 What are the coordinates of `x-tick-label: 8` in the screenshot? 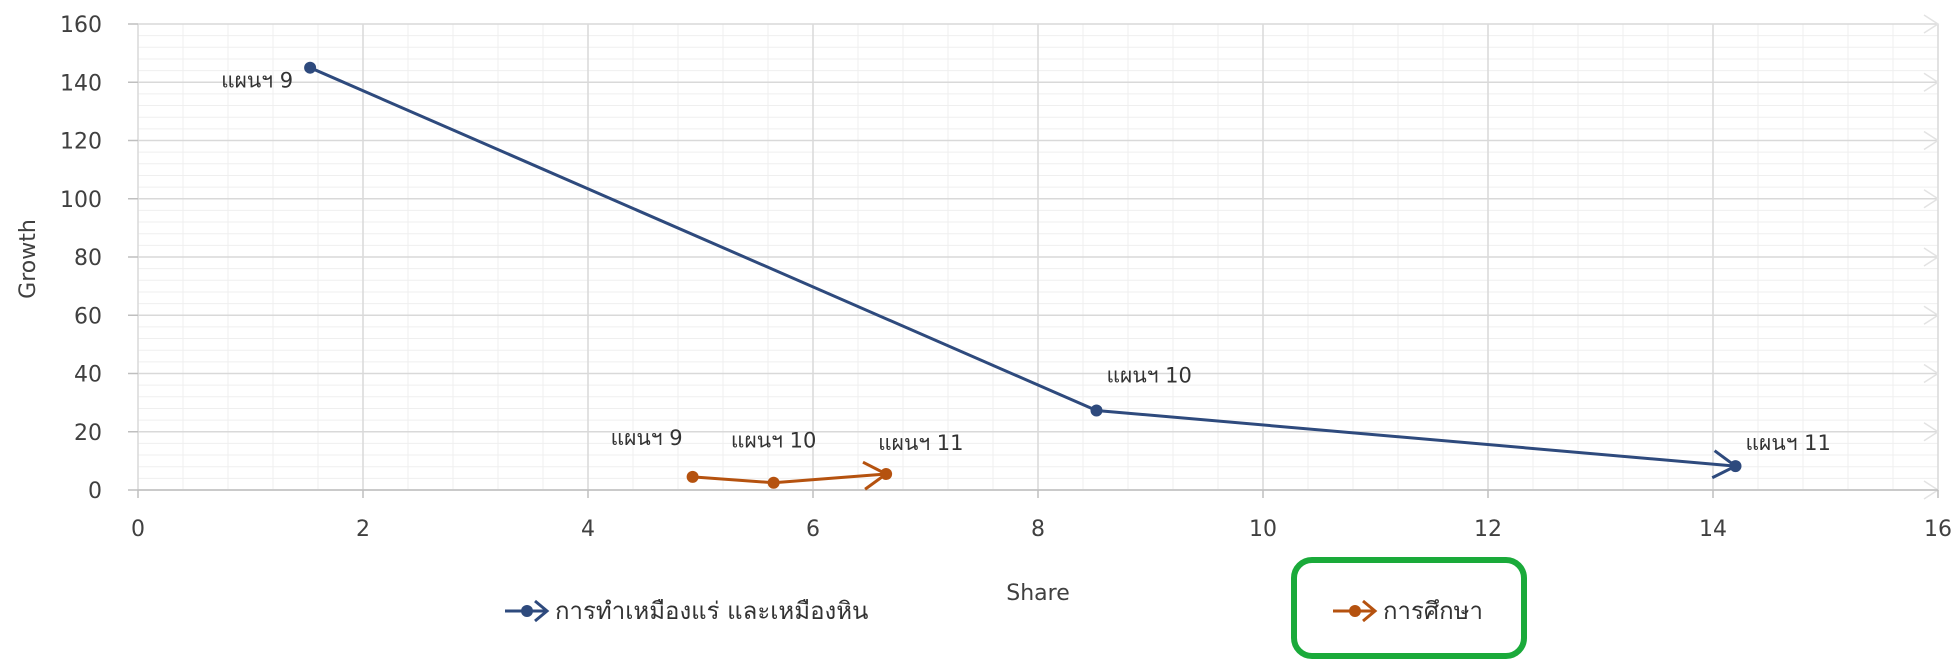 It's located at (1038, 529).